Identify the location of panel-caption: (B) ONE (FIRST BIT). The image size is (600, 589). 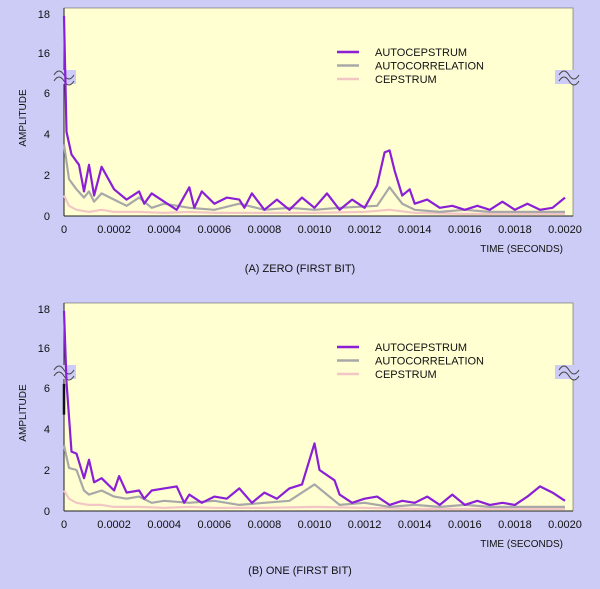
(300, 571).